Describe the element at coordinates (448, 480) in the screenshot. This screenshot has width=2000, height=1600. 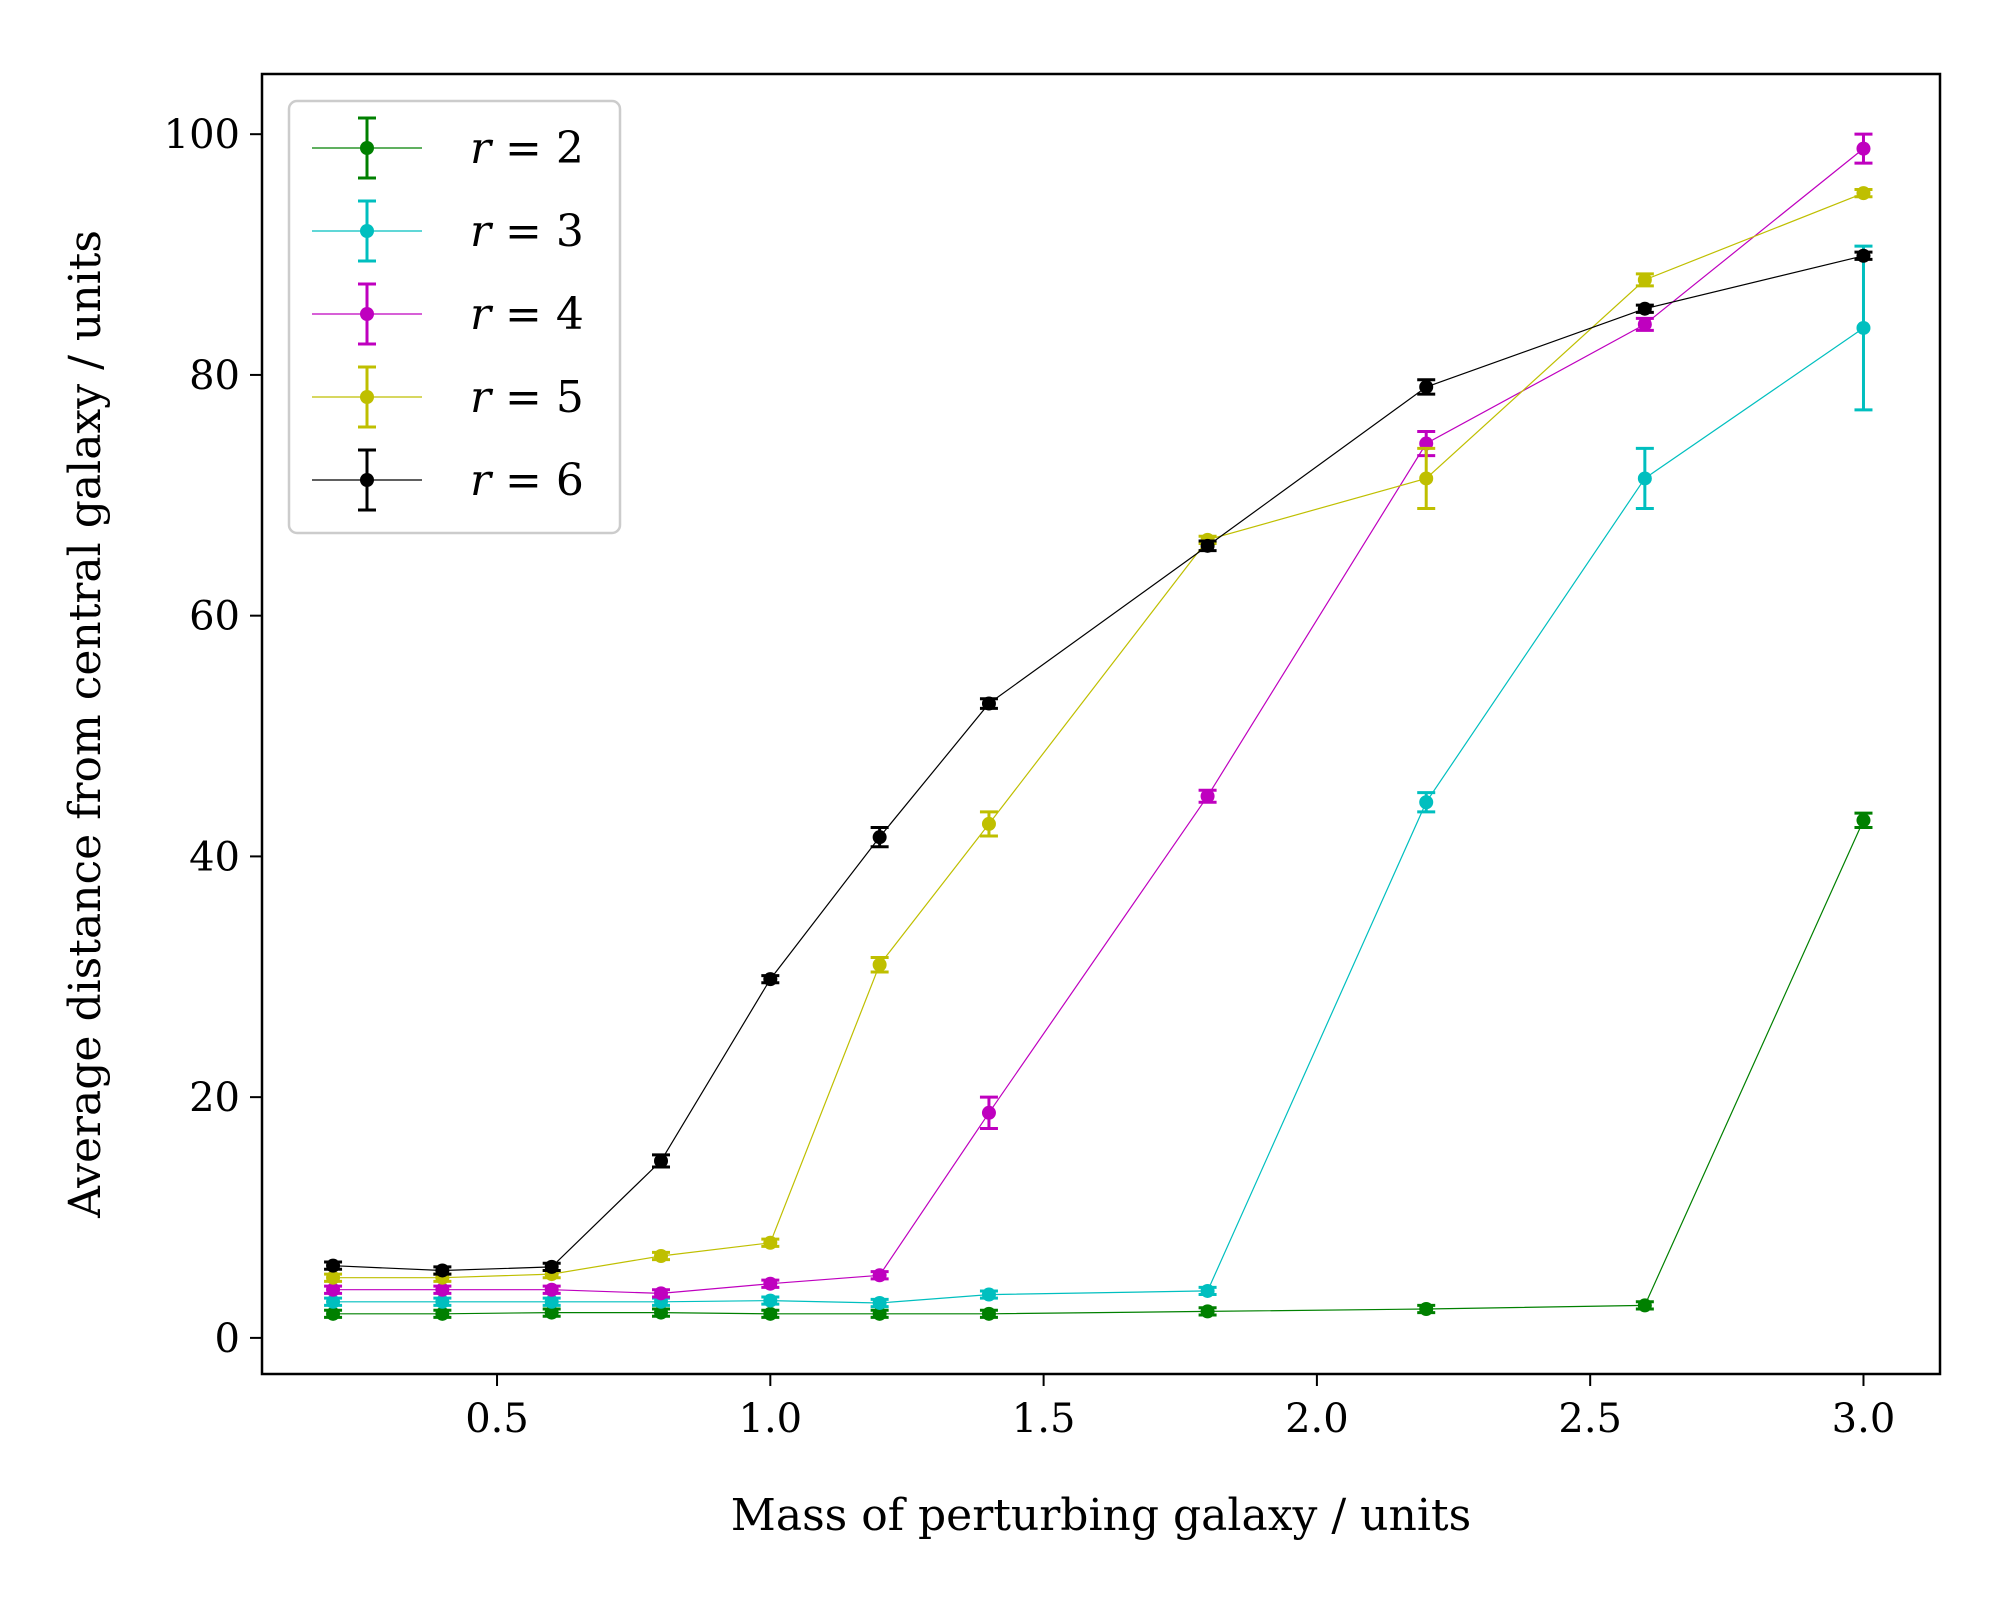
I see `legend-item: r = 6` at that location.